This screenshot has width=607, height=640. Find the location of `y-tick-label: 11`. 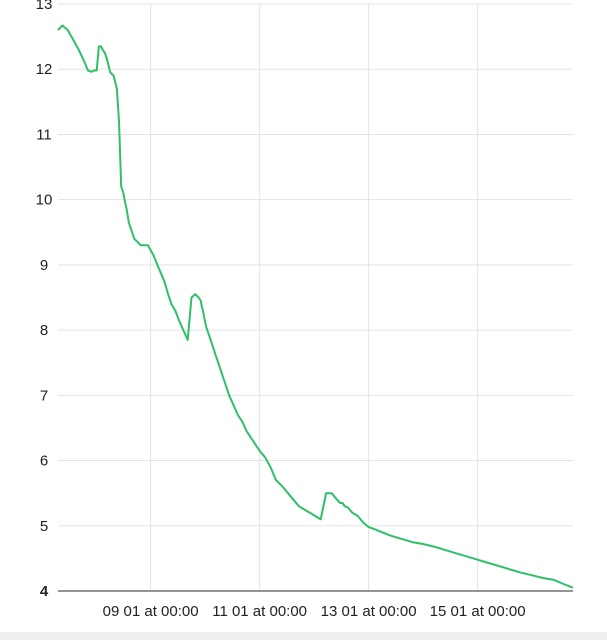

y-tick-label: 11 is located at coordinates (44, 134).